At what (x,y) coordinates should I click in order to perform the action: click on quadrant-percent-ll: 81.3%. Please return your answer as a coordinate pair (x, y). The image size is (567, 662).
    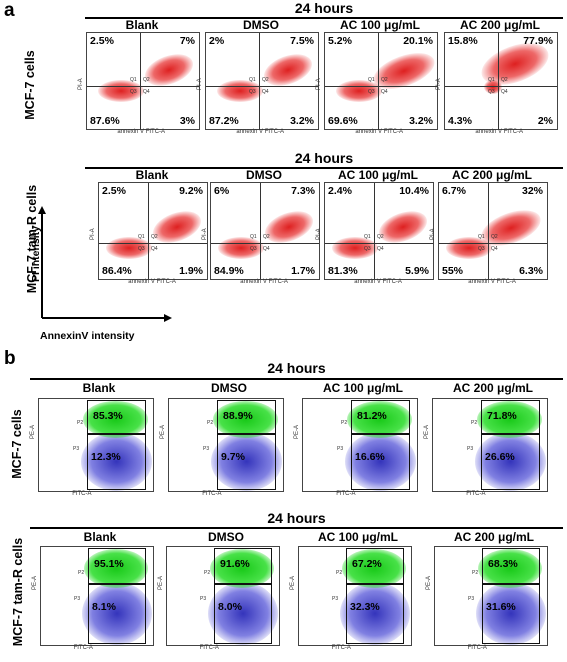
    Looking at the image, I should click on (343, 270).